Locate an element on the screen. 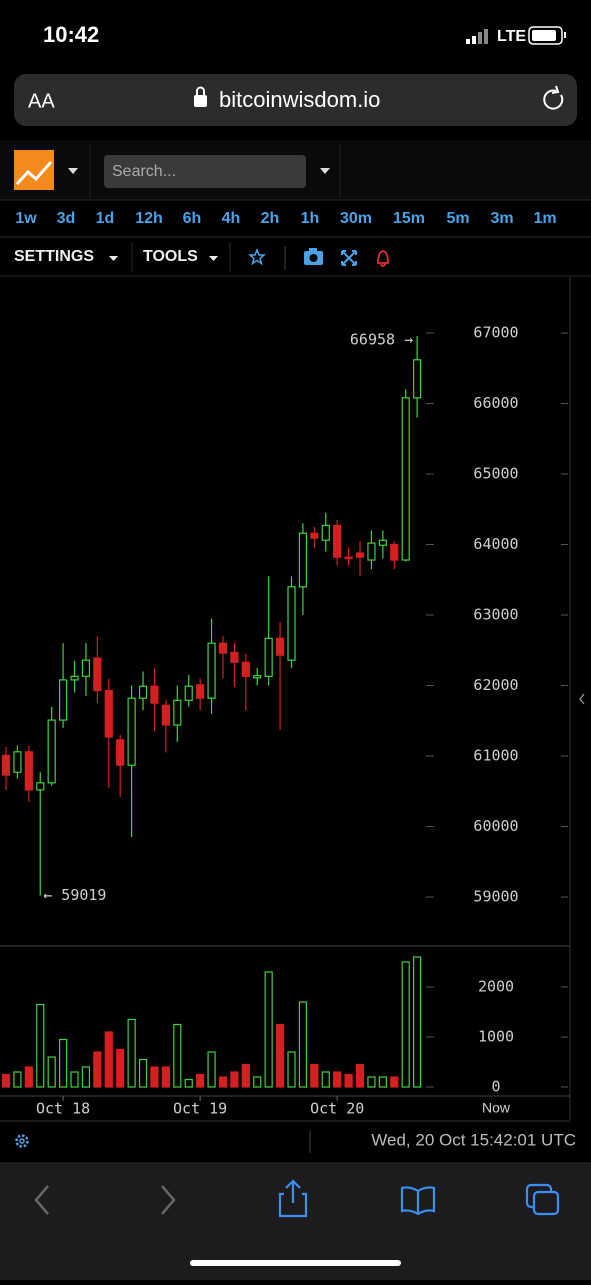  settings-dropdown is located at coordinates (113, 258).